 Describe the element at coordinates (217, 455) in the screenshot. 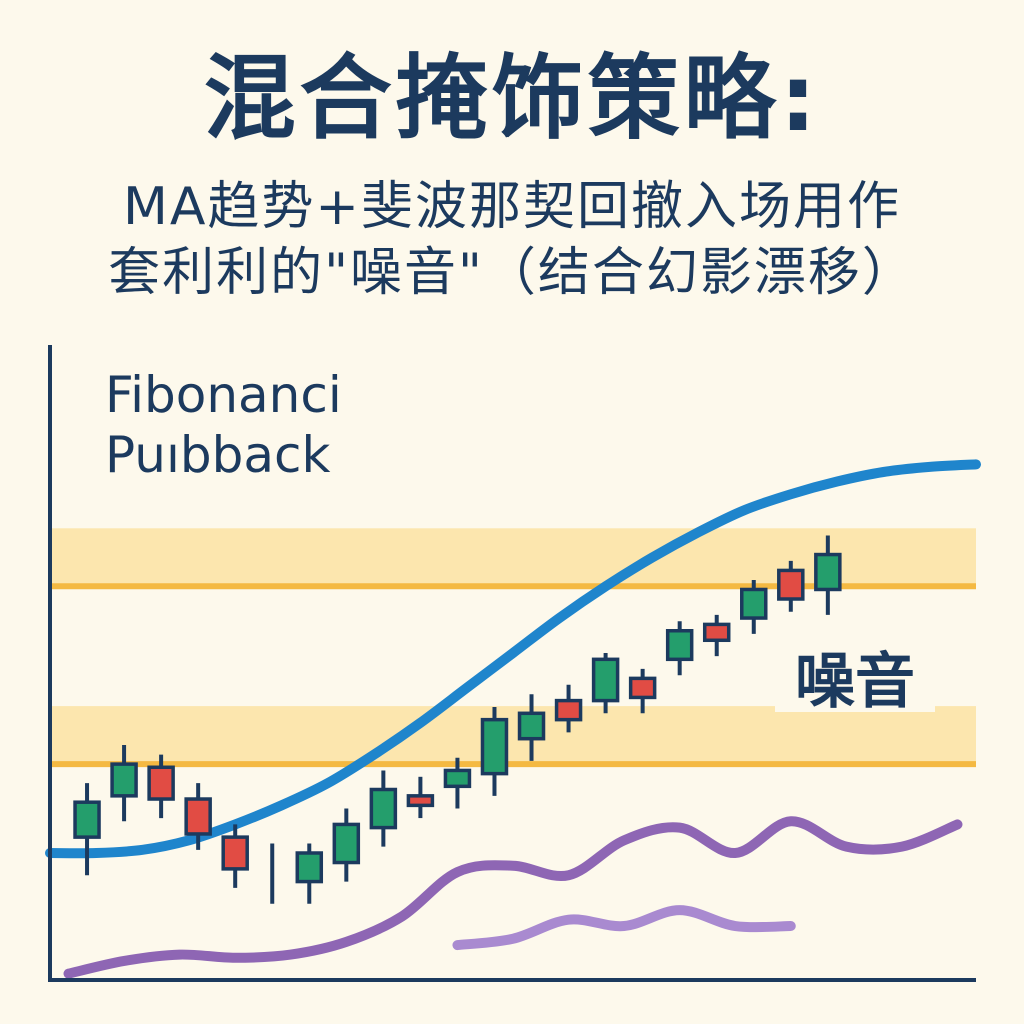

I see `fib-label-line-2: Puıbback` at that location.